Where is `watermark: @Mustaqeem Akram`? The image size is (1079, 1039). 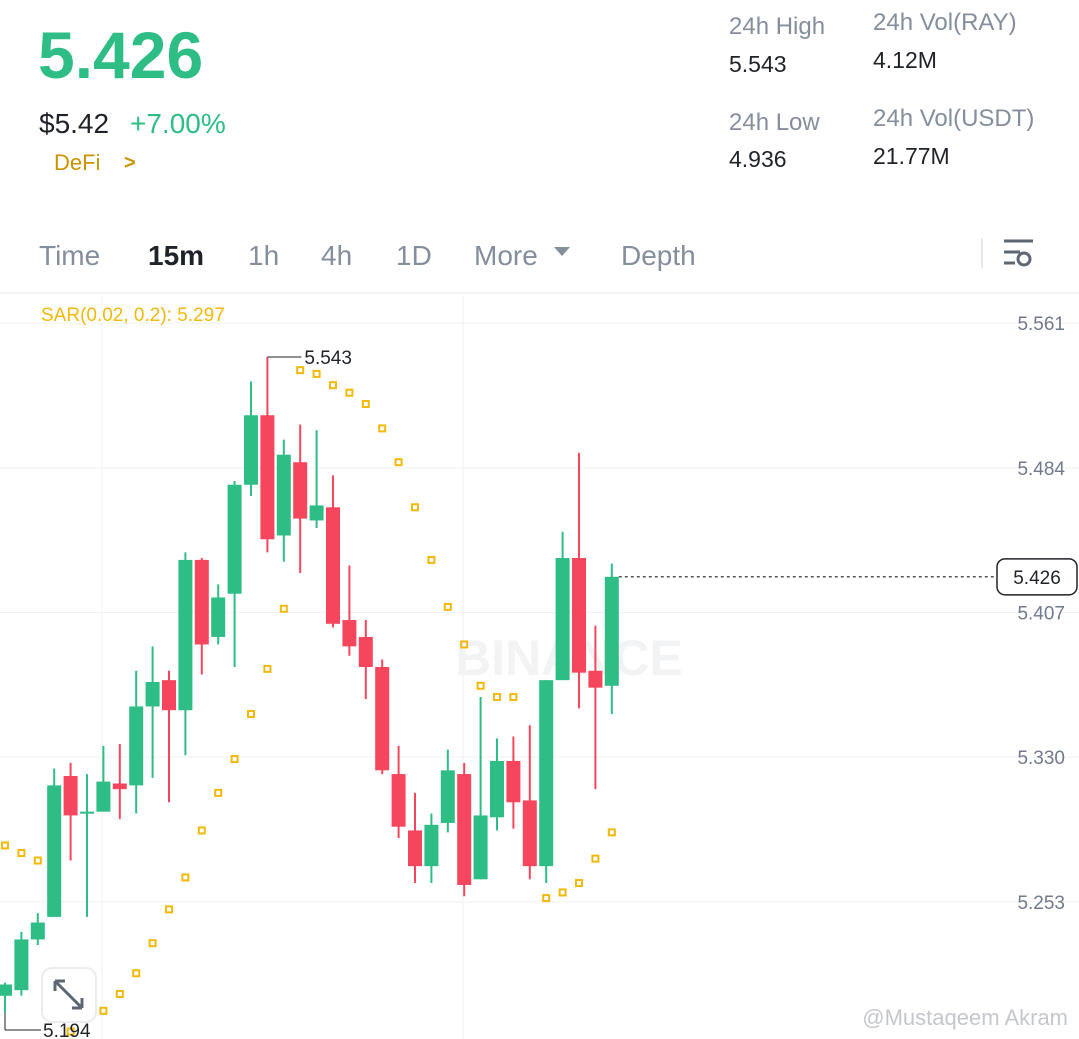
watermark: @Mustaqeem Akram is located at coordinates (965, 1017).